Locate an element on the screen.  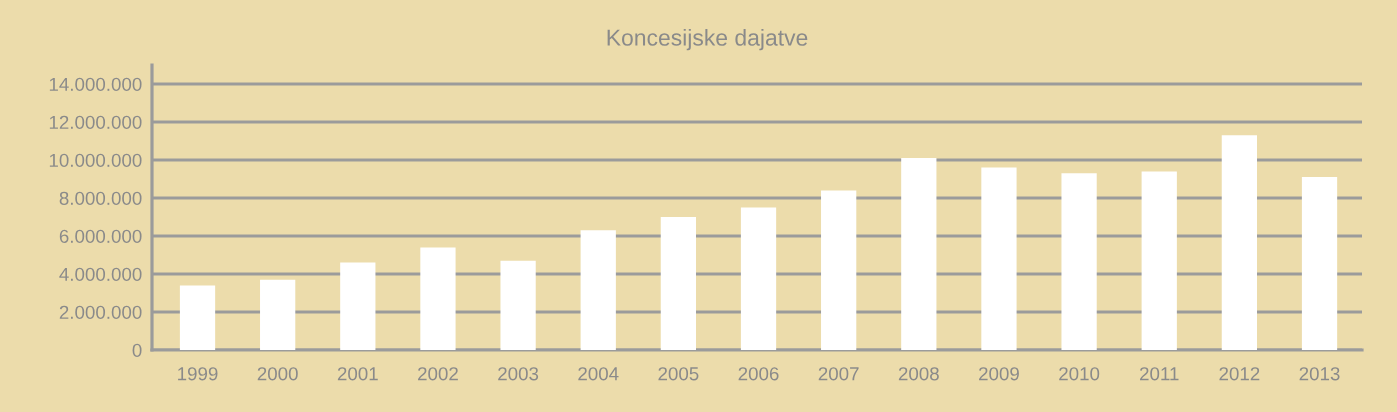
y-tick-label: 6.000.000 is located at coordinates (100, 236).